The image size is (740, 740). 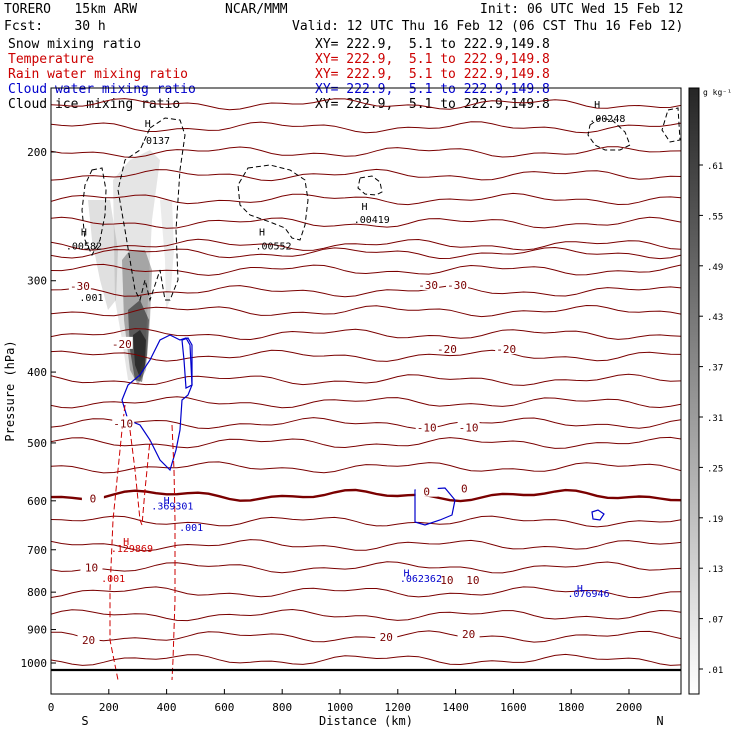 What do you see at coordinates (715, 520) in the screenshot?
I see `colorbar-label: .19` at bounding box center [715, 520].